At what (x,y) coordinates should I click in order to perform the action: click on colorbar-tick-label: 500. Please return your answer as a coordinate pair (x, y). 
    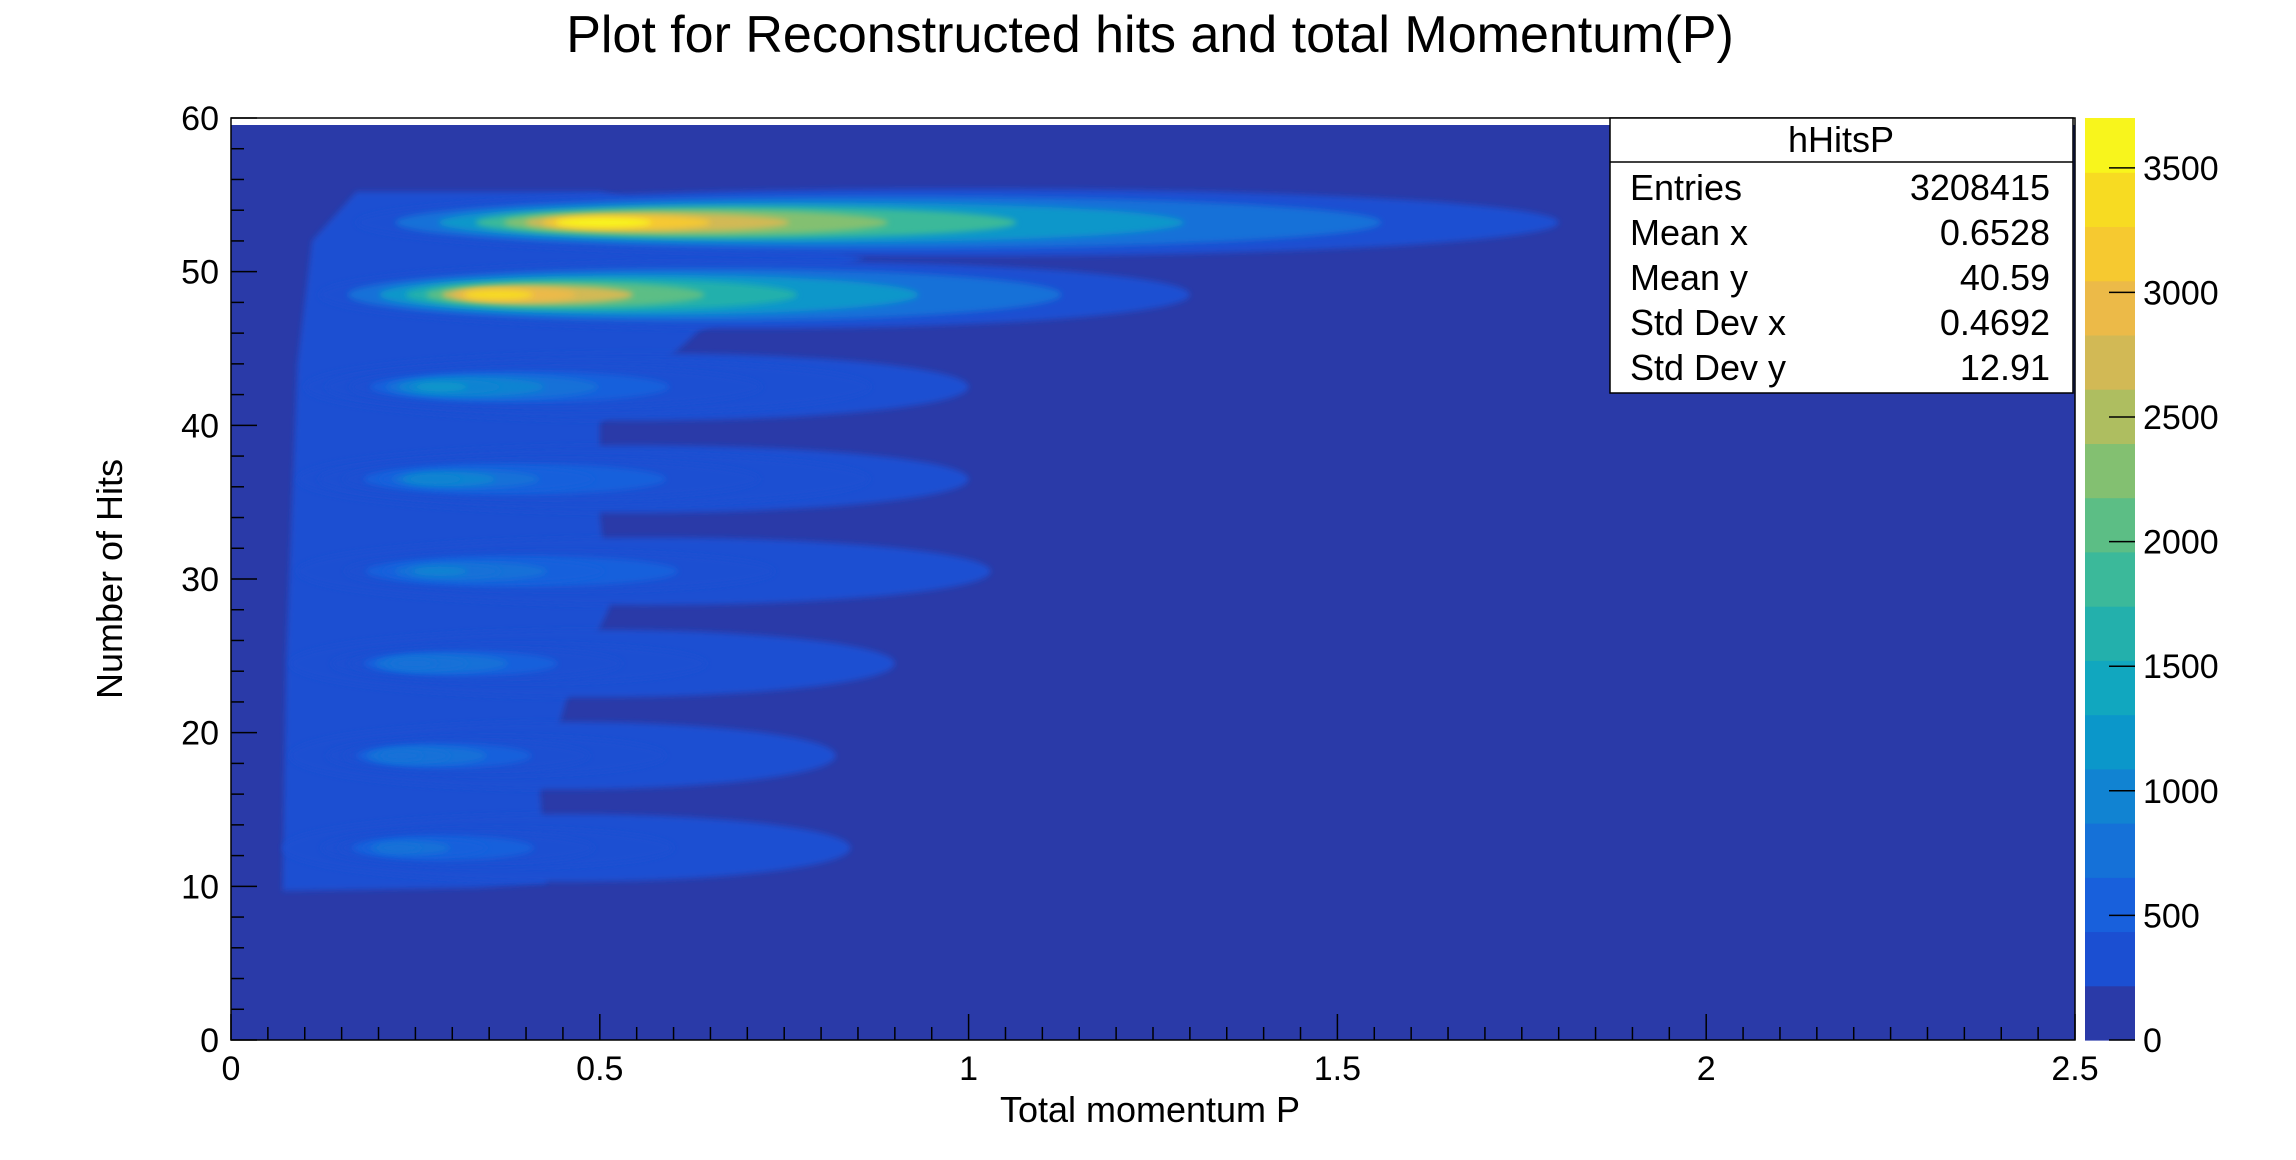
    Looking at the image, I should click on (2171, 916).